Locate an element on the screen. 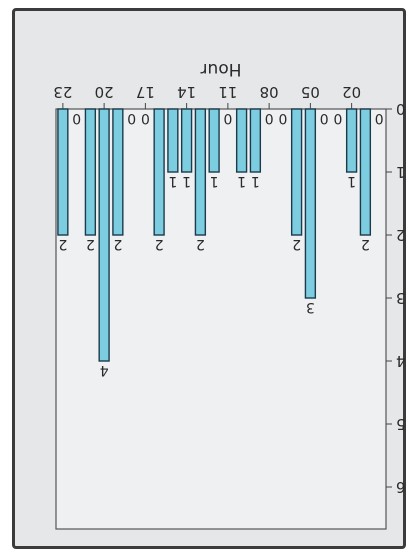 This screenshot has width=416, height=559. bar-value-label-01: 2 is located at coordinates (365, 244).